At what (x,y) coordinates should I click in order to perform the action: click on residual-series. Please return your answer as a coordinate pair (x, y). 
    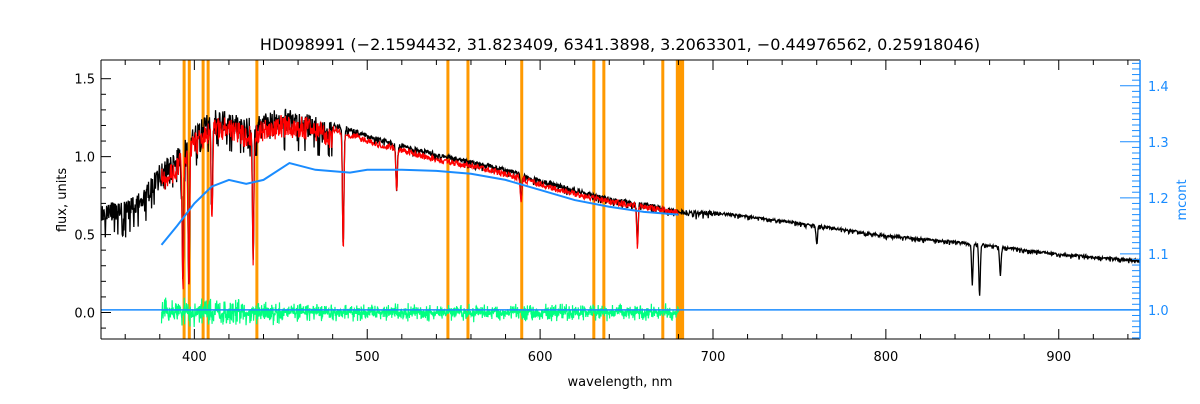
    Looking at the image, I should click on (419, 312).